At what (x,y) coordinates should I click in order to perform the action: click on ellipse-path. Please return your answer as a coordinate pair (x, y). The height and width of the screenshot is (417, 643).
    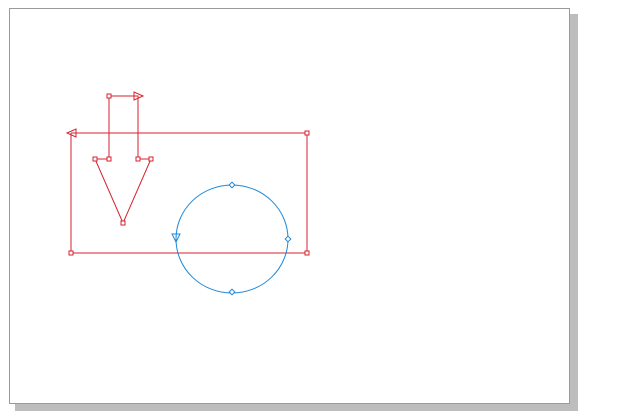
    Looking at the image, I should click on (232, 239).